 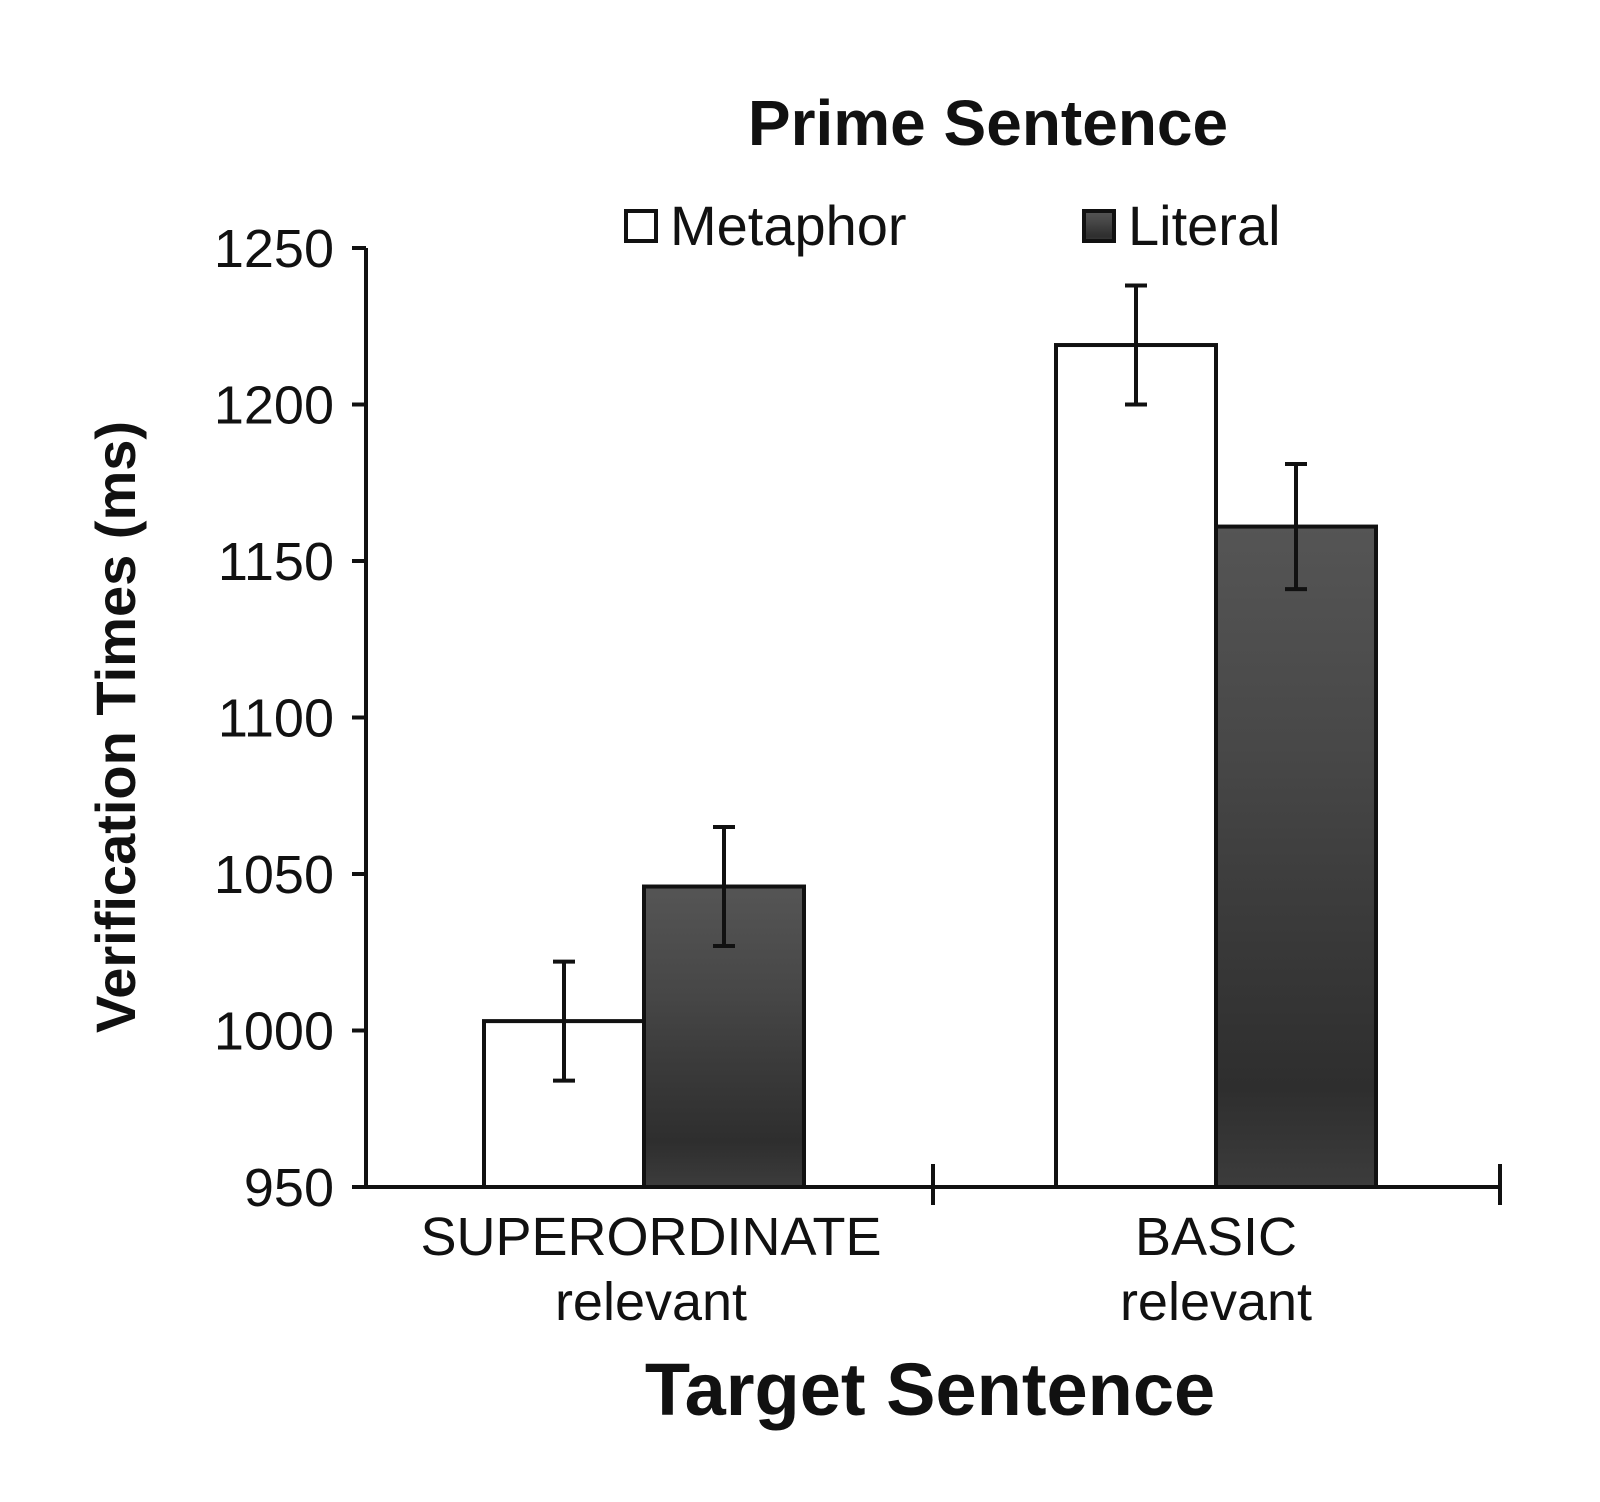 I want to click on y-tick-label: 1200, so click(x=274, y=406).